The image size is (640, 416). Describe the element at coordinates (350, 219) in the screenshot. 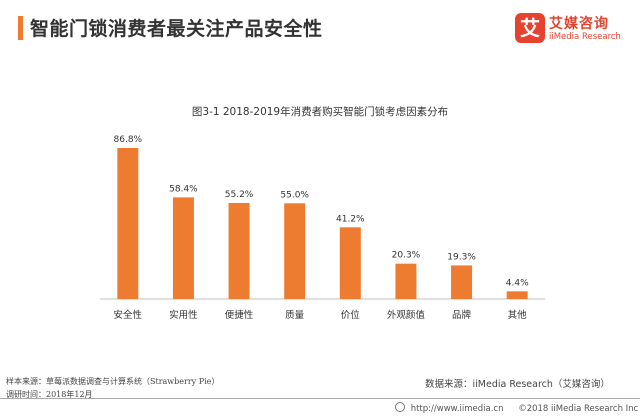

I see `data-label: 41.2%` at that location.